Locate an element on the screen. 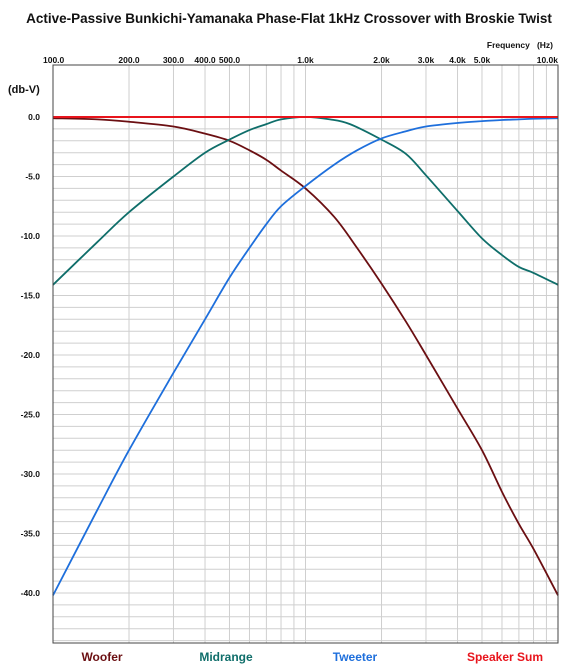  y-tick-label: -20.0 is located at coordinates (31, 355).